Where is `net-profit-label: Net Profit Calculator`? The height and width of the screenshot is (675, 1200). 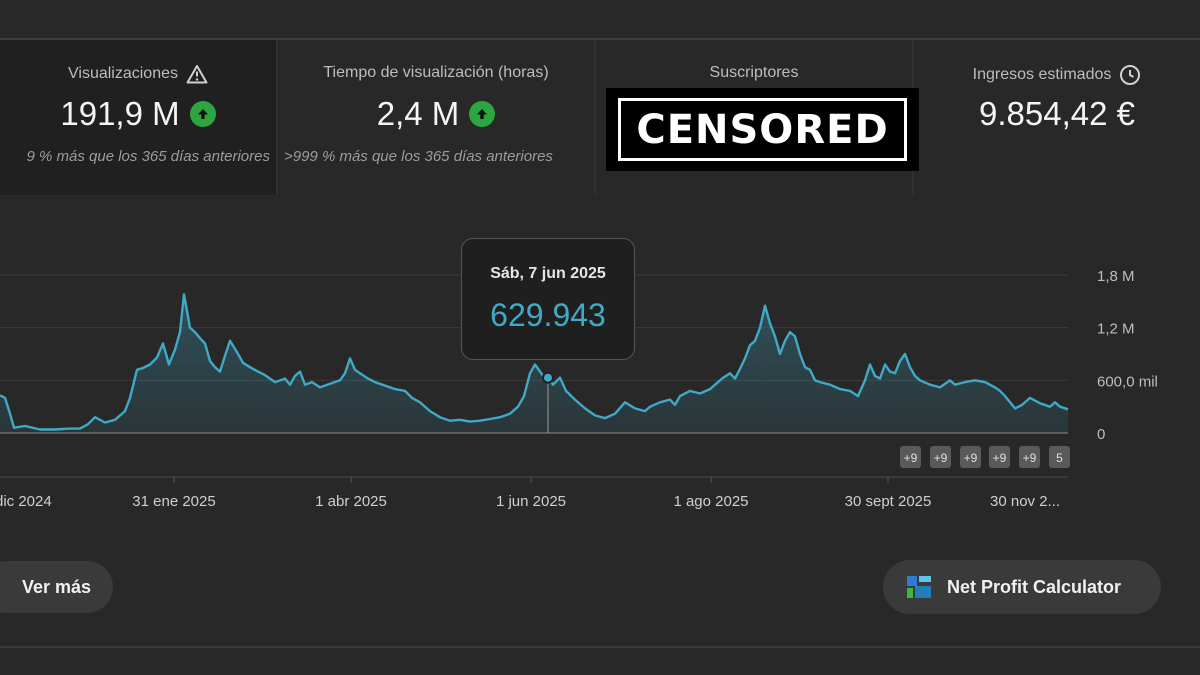
net-profit-label: Net Profit Calculator is located at coordinates (1034, 586).